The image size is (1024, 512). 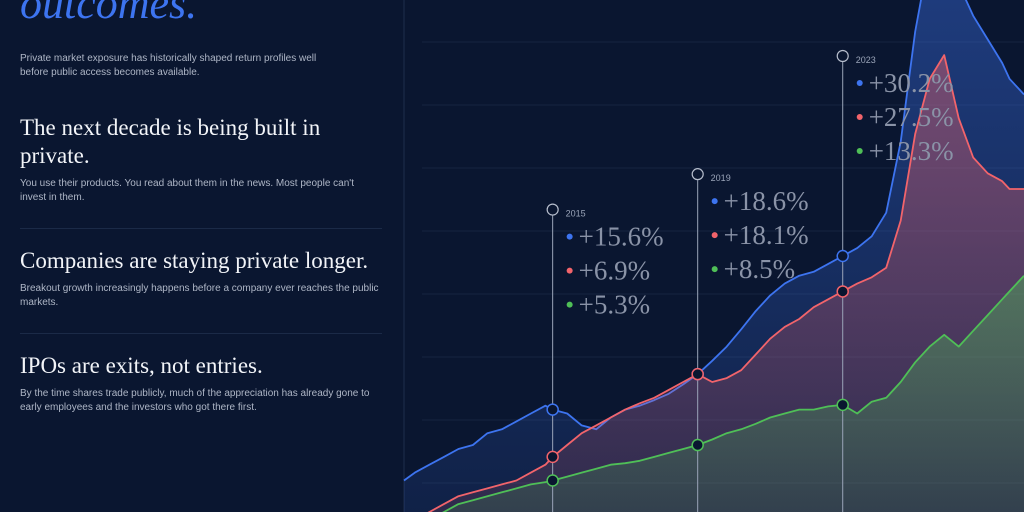 I want to click on marker-year-label-2023: 2023, so click(x=866, y=60).